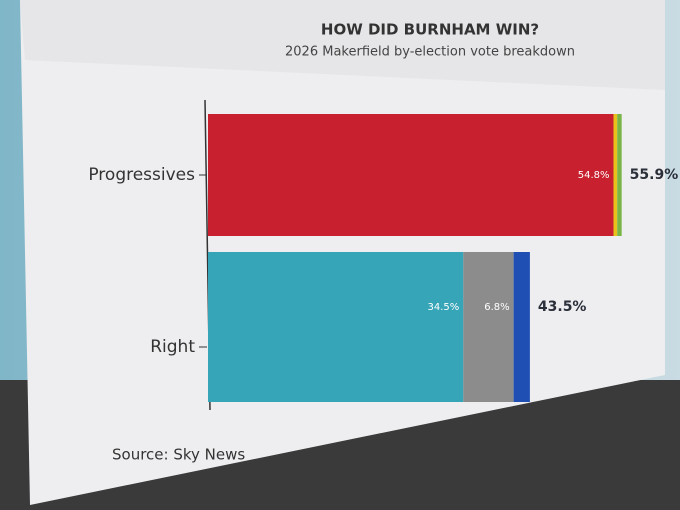 Image resolution: width=680 pixels, height=510 pixels. What do you see at coordinates (444, 307) in the screenshot?
I see `segment-label: 34.5%` at bounding box center [444, 307].